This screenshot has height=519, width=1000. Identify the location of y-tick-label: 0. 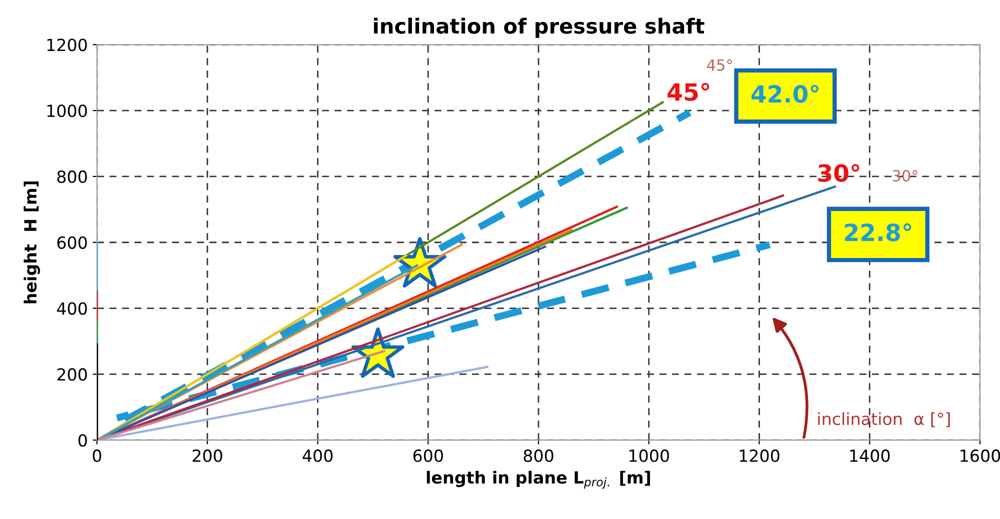
(82, 440).